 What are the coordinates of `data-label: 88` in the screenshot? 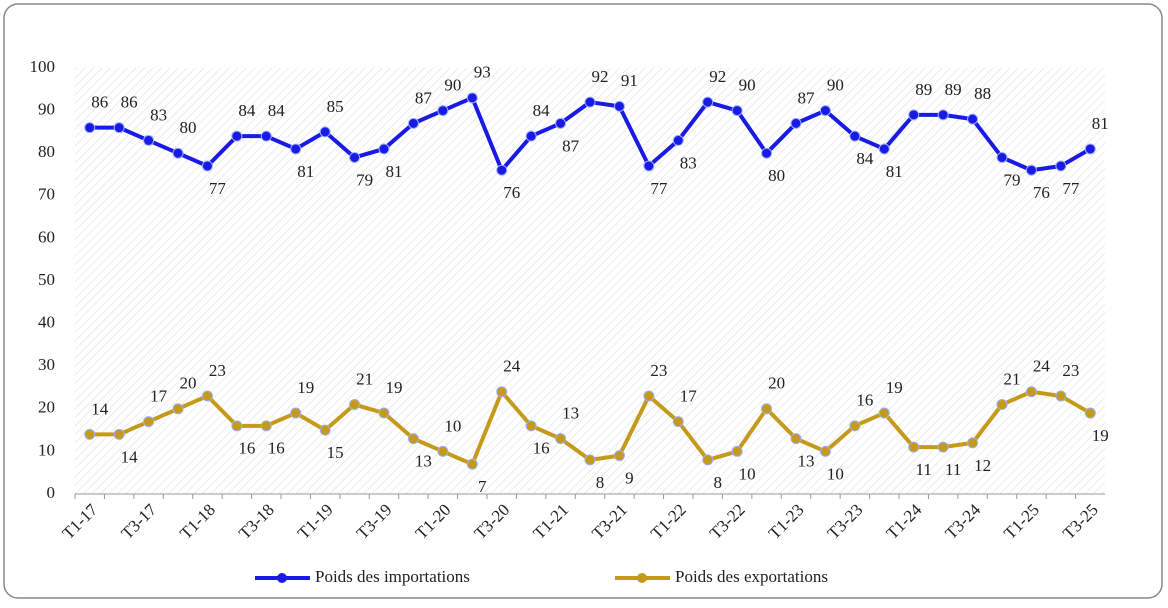 It's located at (982, 93).